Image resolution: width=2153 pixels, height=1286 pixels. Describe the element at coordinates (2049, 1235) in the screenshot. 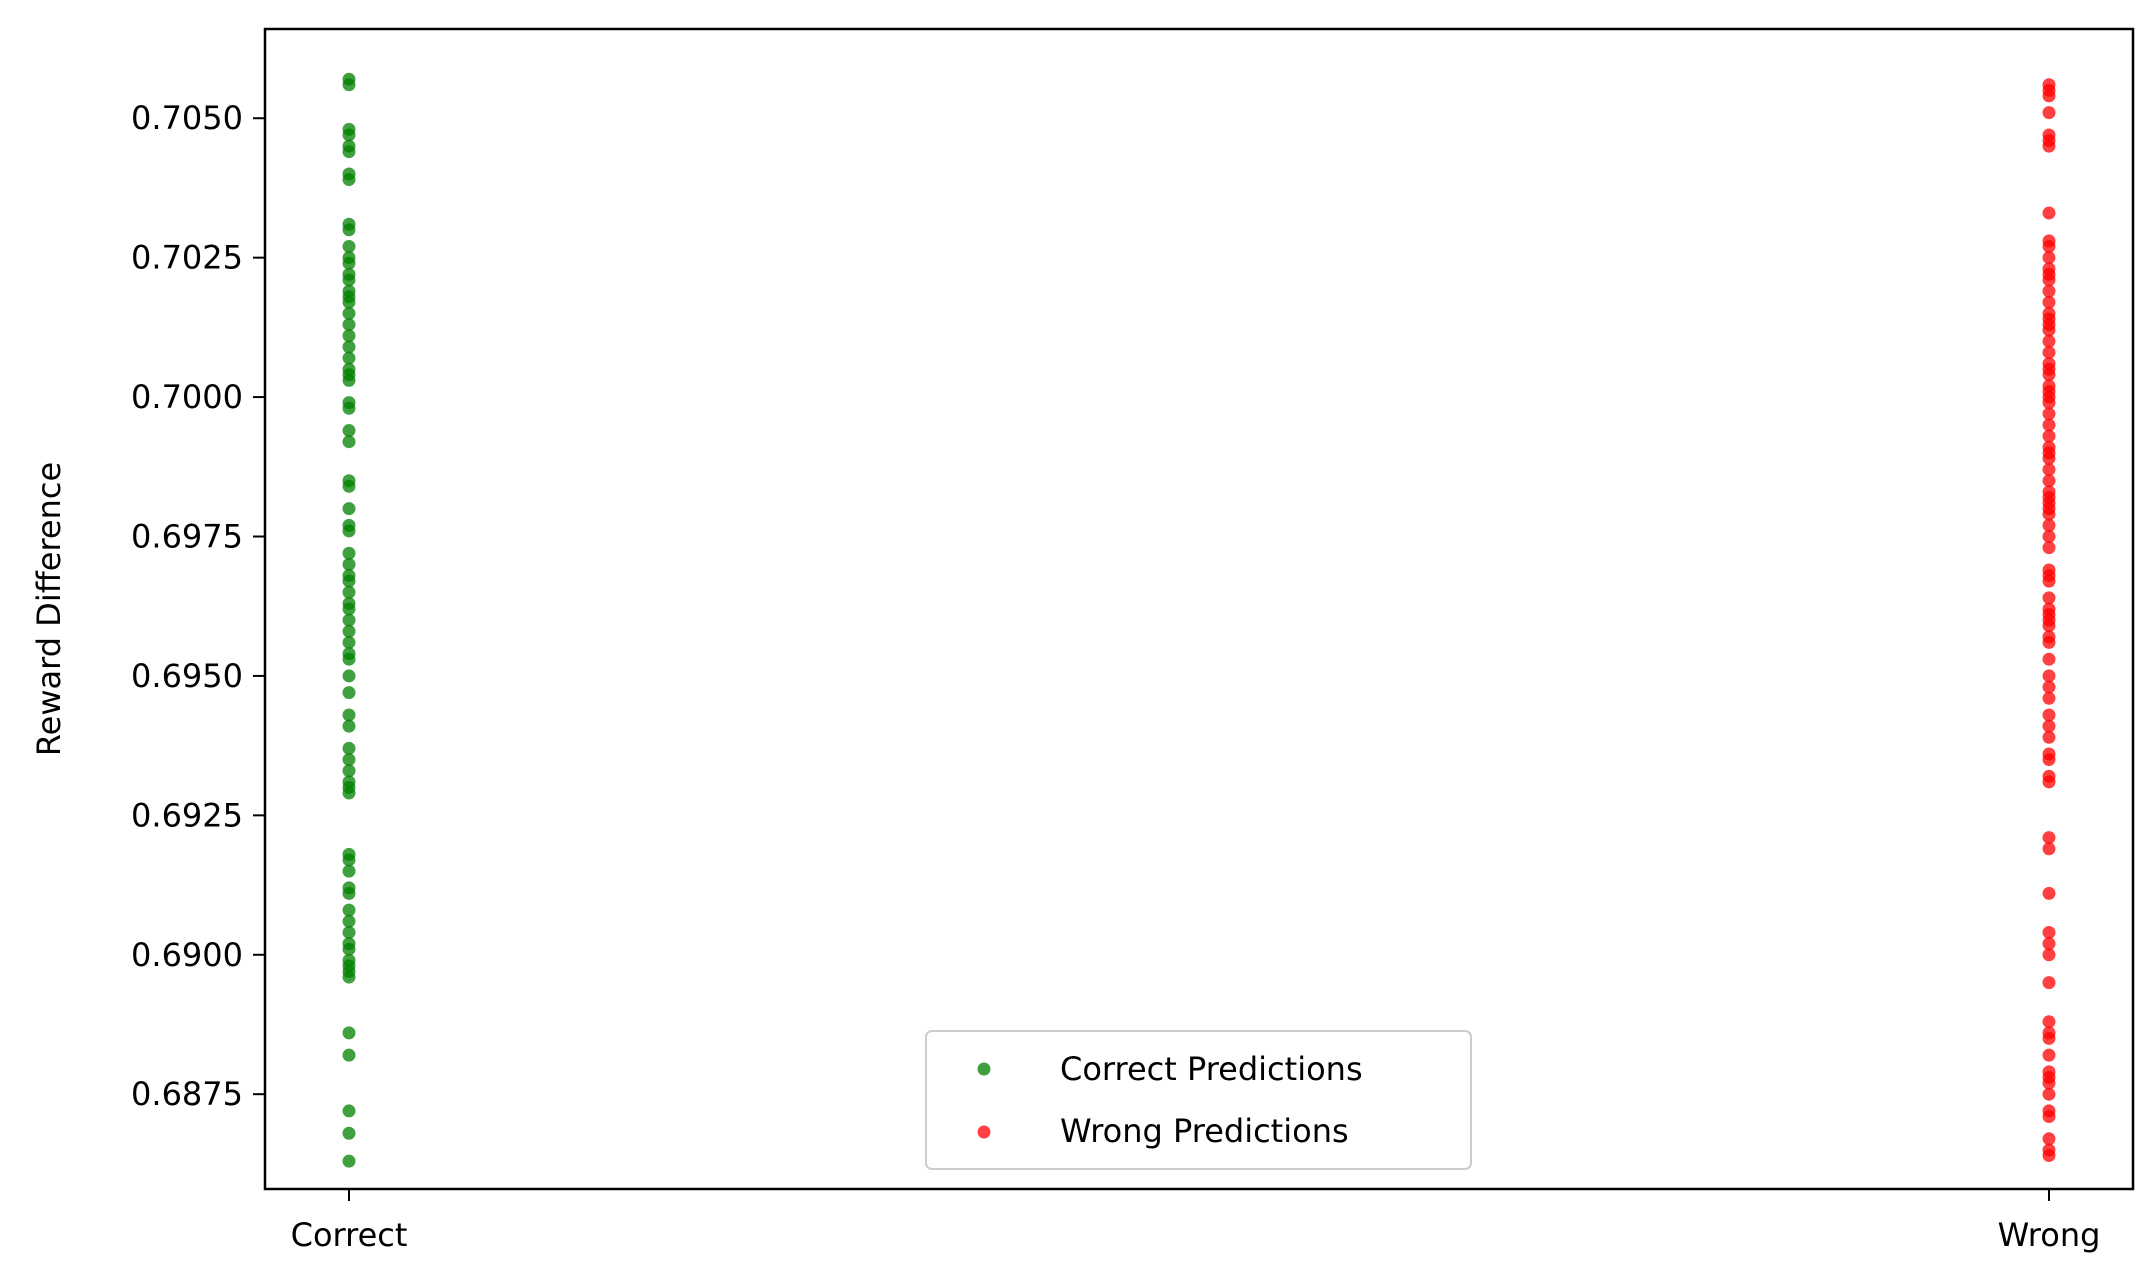

I see `x-tick-label: Wrong` at that location.